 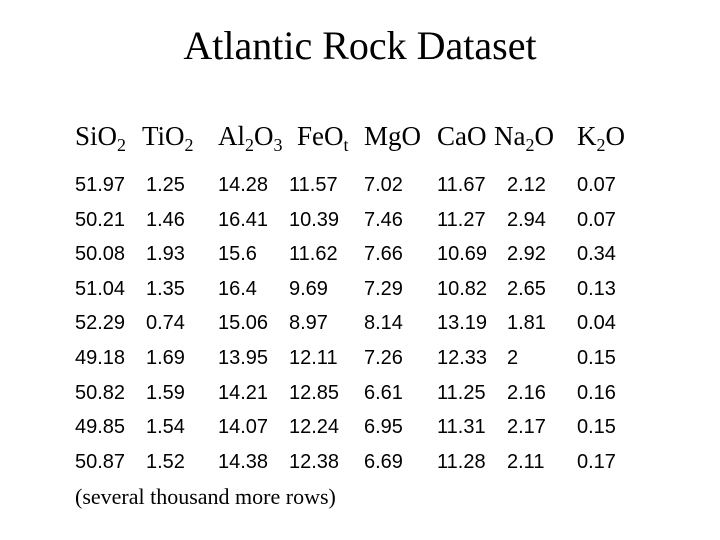 What do you see at coordinates (243, 185) in the screenshot?
I see `table-cell: 14.28` at bounding box center [243, 185].